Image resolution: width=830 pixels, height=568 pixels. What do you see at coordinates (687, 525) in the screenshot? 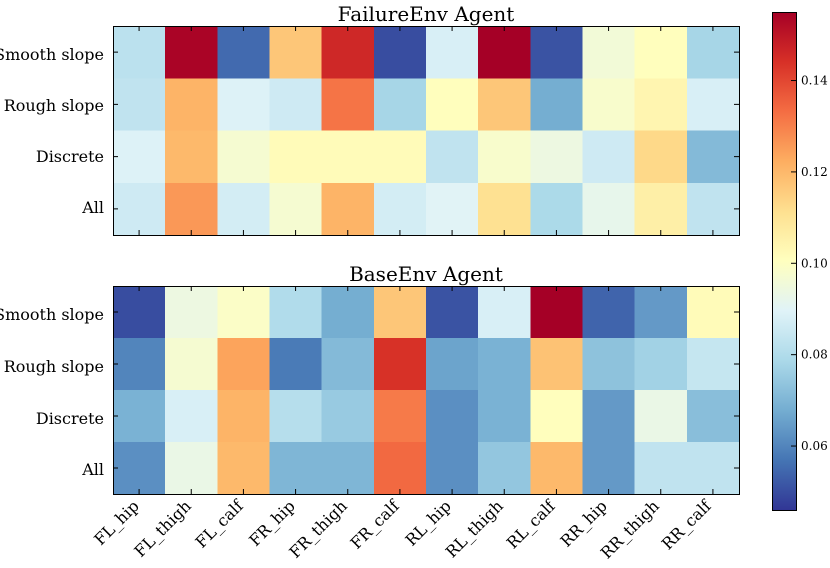
I see `column-label: RR_calf` at bounding box center [687, 525].